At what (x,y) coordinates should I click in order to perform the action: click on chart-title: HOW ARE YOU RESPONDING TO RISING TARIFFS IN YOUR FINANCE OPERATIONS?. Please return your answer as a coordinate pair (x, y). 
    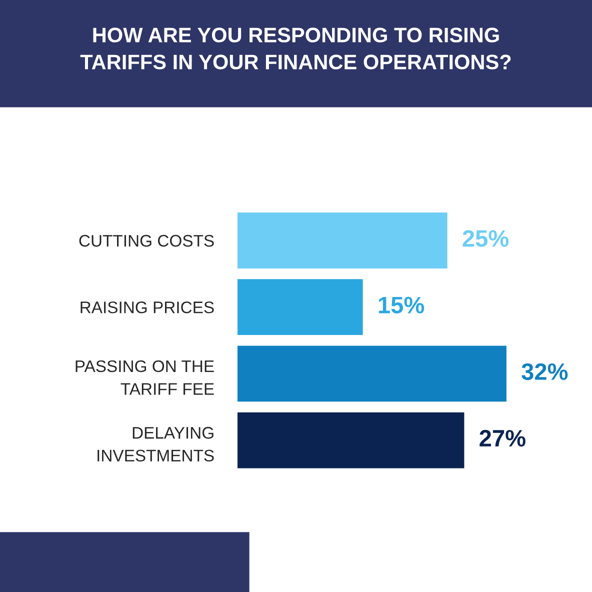
    Looking at the image, I should click on (295, 49).